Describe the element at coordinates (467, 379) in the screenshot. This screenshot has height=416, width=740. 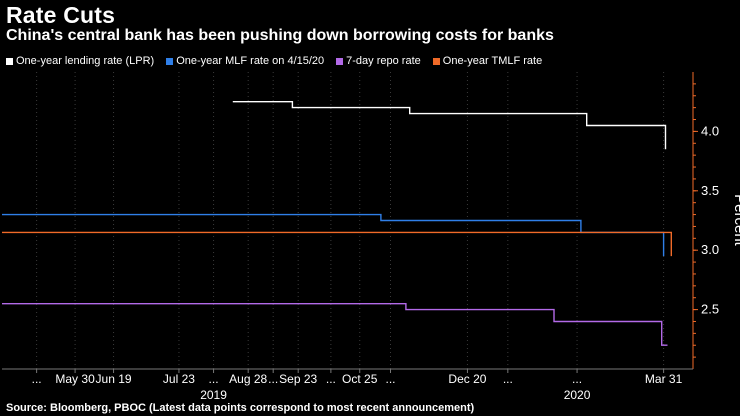
I see `x-tick-label: Dec 20` at that location.